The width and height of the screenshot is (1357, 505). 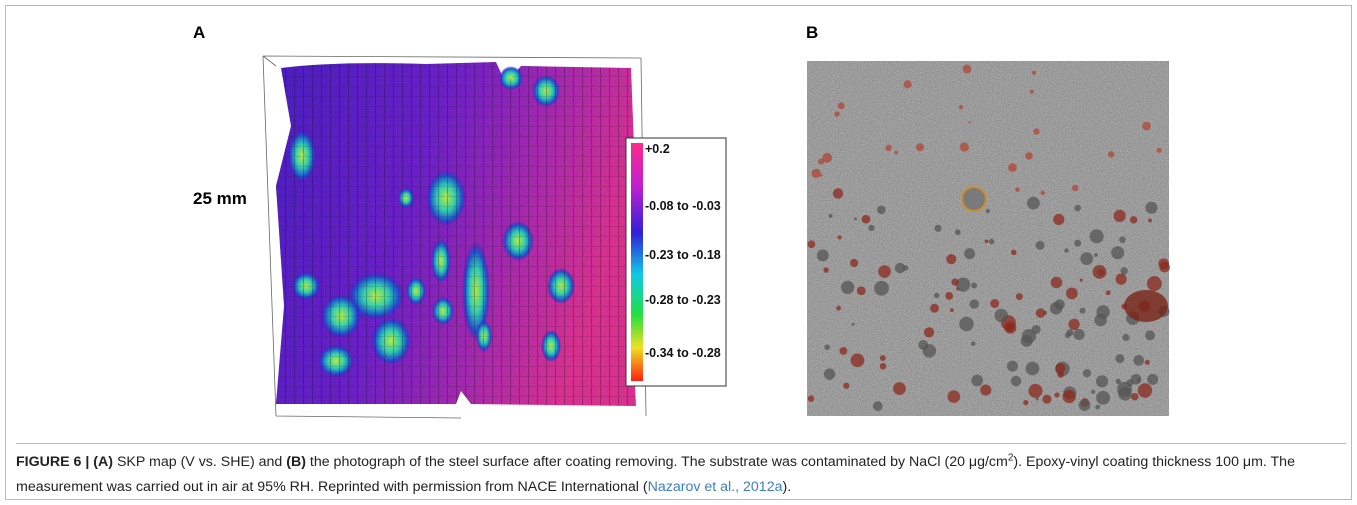 I want to click on caption-text: SKP map (V vs. SHE) and, so click(x=199, y=462).